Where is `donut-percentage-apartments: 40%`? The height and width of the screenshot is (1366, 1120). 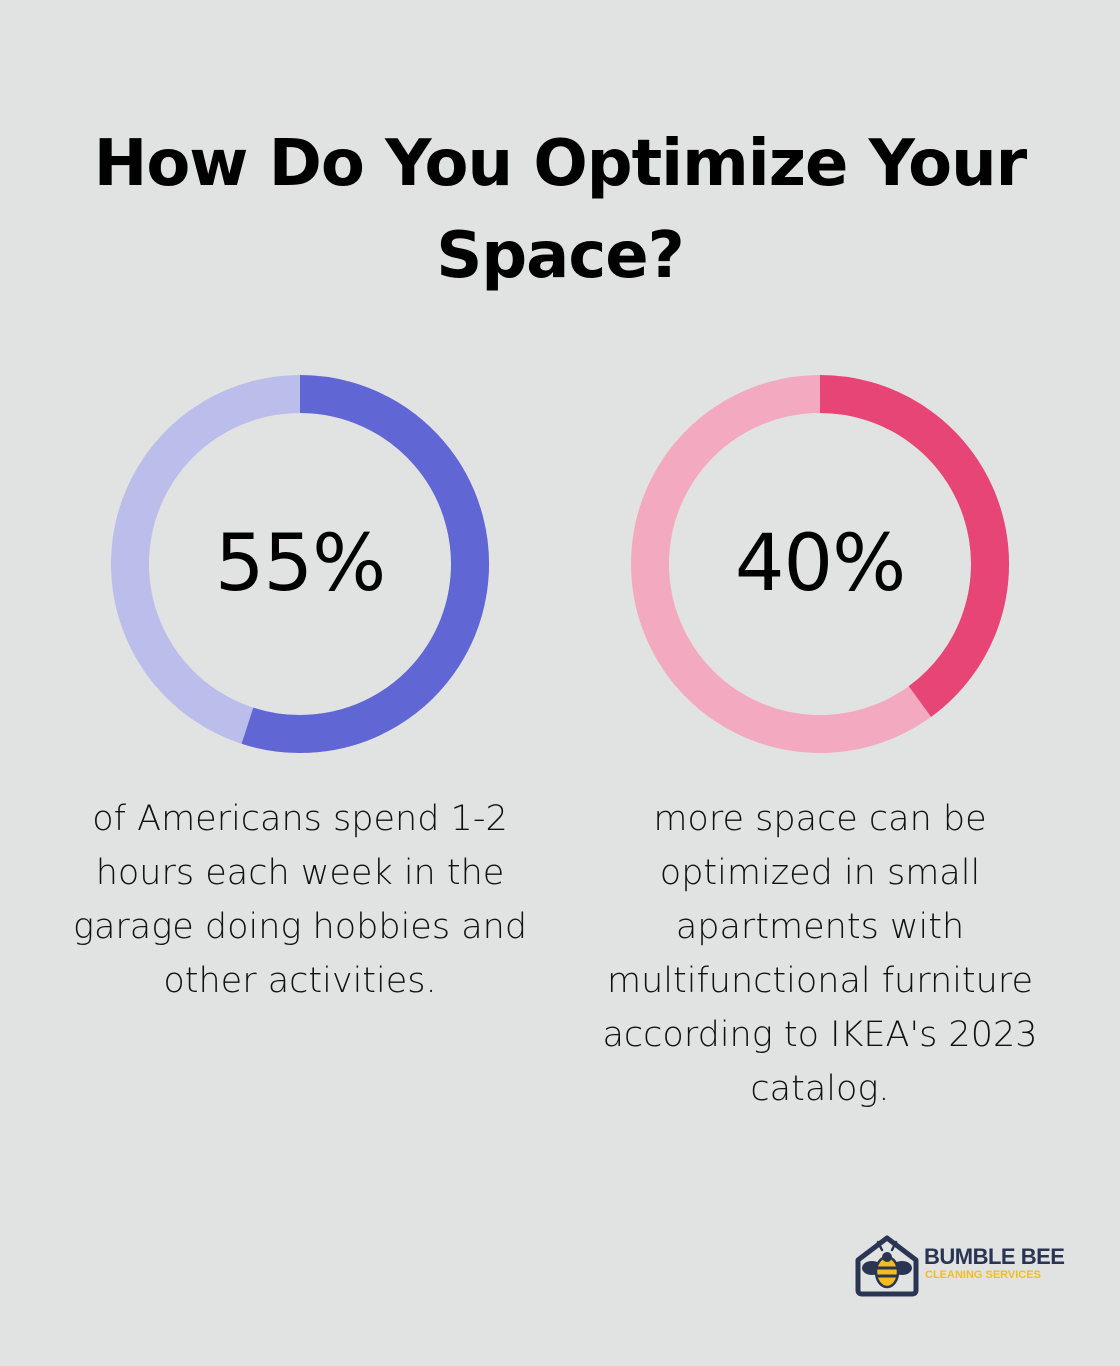
donut-percentage-apartments: 40% is located at coordinates (820, 564).